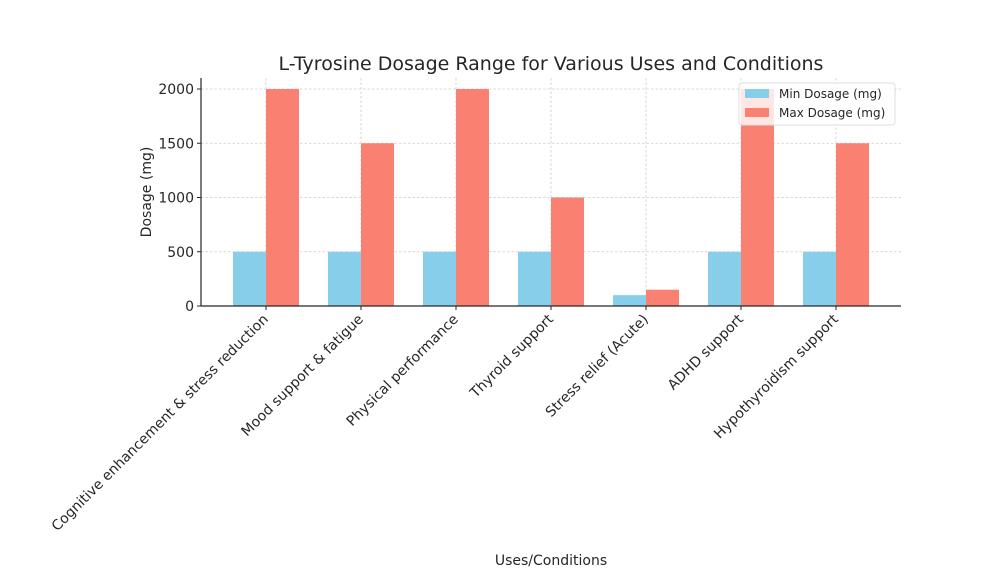 The image size is (997, 583). I want to click on y-axis-label: Dosage (mg), so click(147, 192).